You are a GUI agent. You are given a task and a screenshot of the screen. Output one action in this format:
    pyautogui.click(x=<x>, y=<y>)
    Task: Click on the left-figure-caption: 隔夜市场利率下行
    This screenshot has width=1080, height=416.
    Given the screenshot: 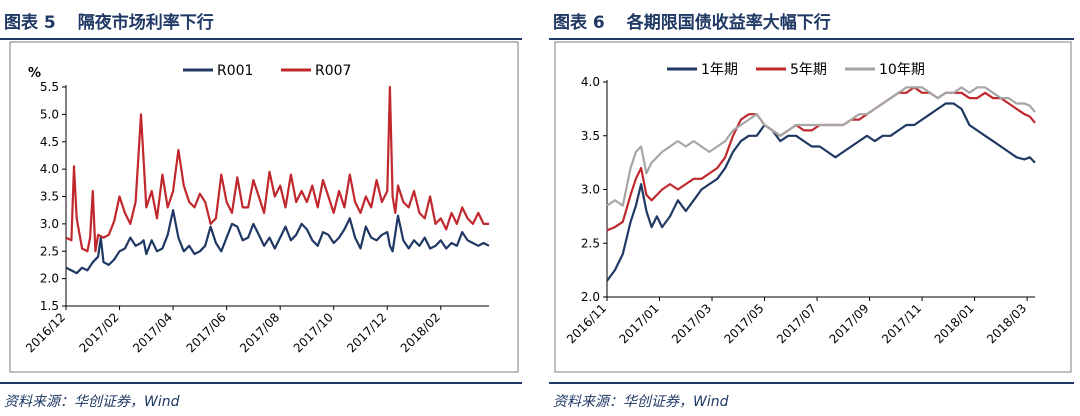 What is the action you would take?
    pyautogui.click(x=145, y=23)
    